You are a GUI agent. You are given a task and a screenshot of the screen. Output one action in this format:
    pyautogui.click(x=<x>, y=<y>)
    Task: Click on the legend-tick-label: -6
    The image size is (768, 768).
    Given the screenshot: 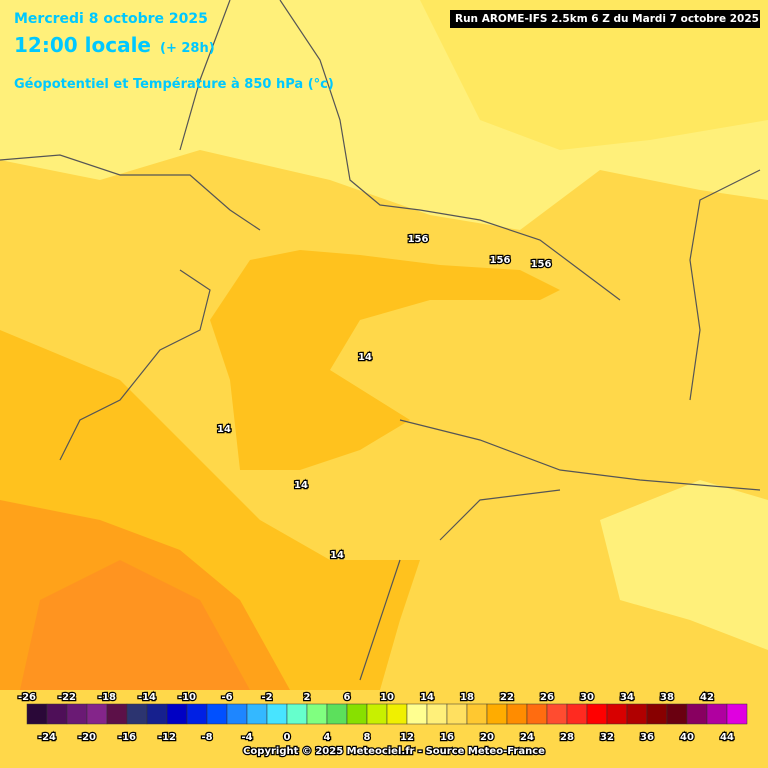 What is the action you would take?
    pyautogui.click(x=226, y=697)
    